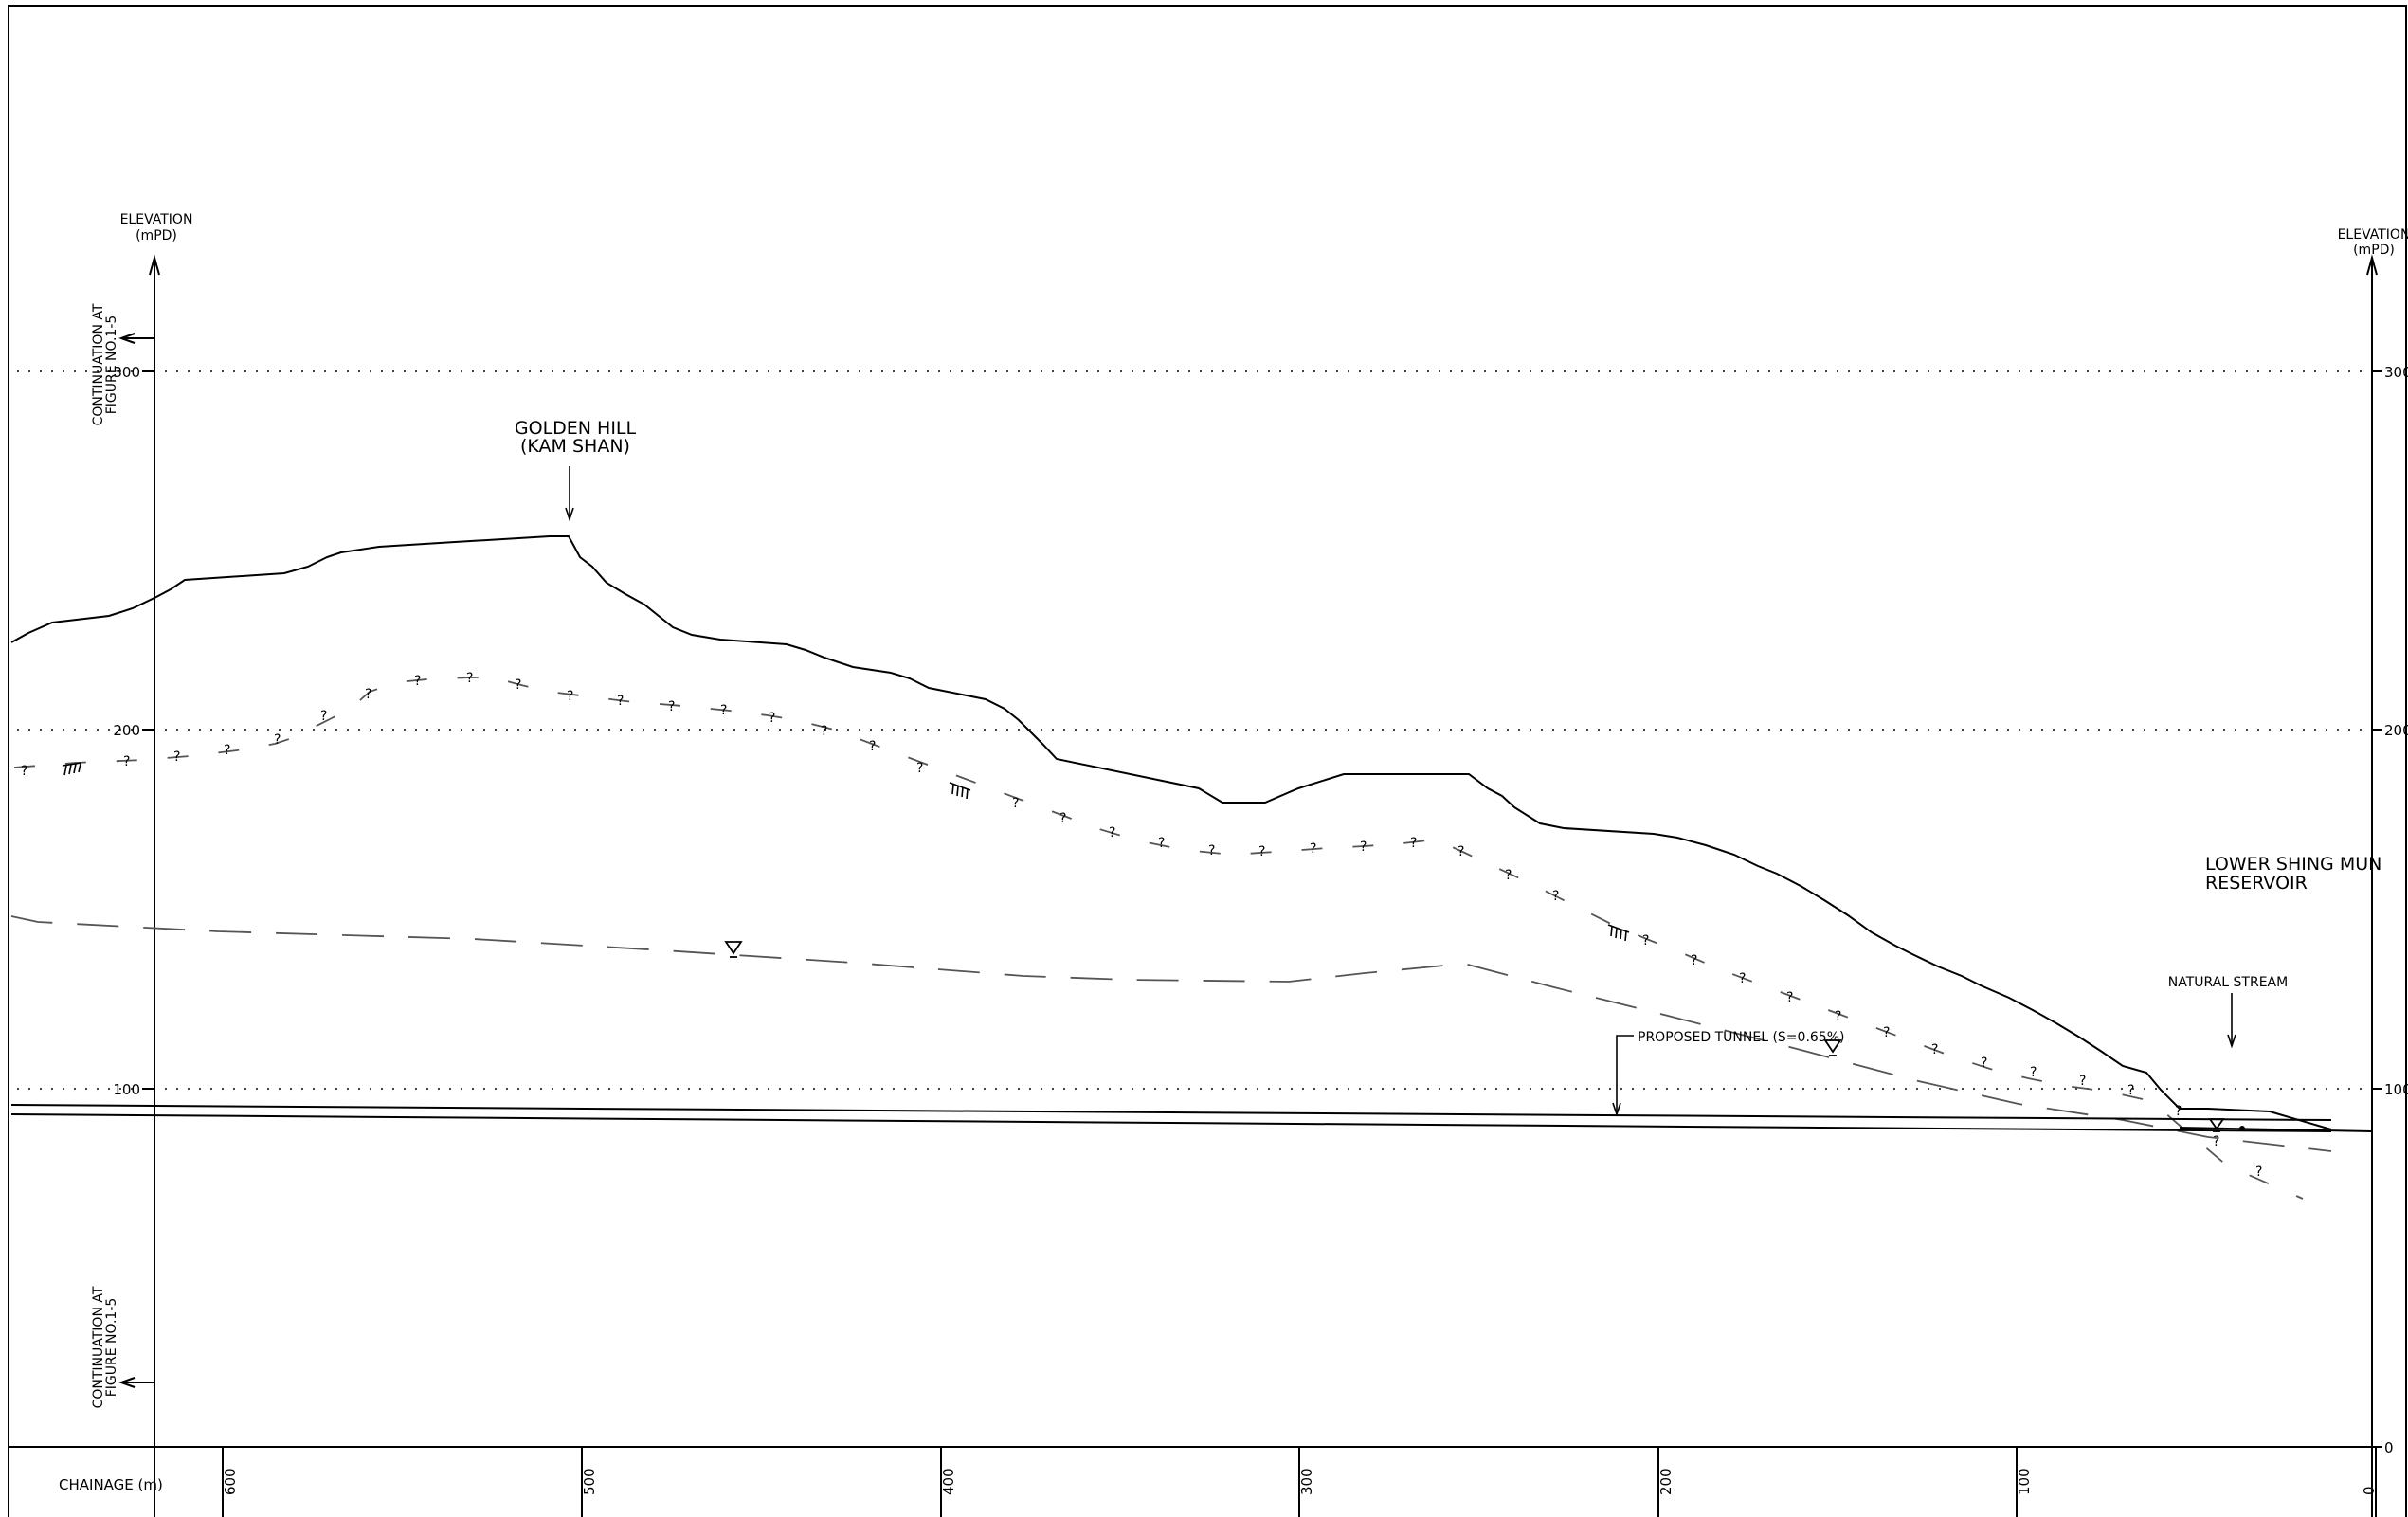 This screenshot has height=1517, width=2408. I want to click on left-elevation-unit: (mPD), so click(156, 236).